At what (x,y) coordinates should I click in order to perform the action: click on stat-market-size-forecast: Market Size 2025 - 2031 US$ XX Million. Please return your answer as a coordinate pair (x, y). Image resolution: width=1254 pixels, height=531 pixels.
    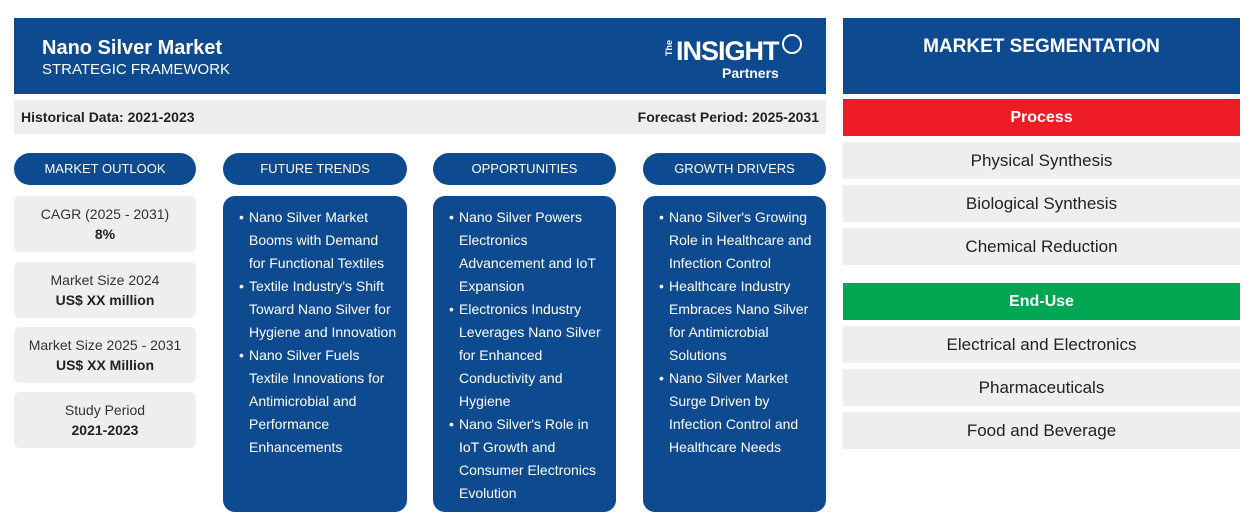
    Looking at the image, I should click on (105, 355).